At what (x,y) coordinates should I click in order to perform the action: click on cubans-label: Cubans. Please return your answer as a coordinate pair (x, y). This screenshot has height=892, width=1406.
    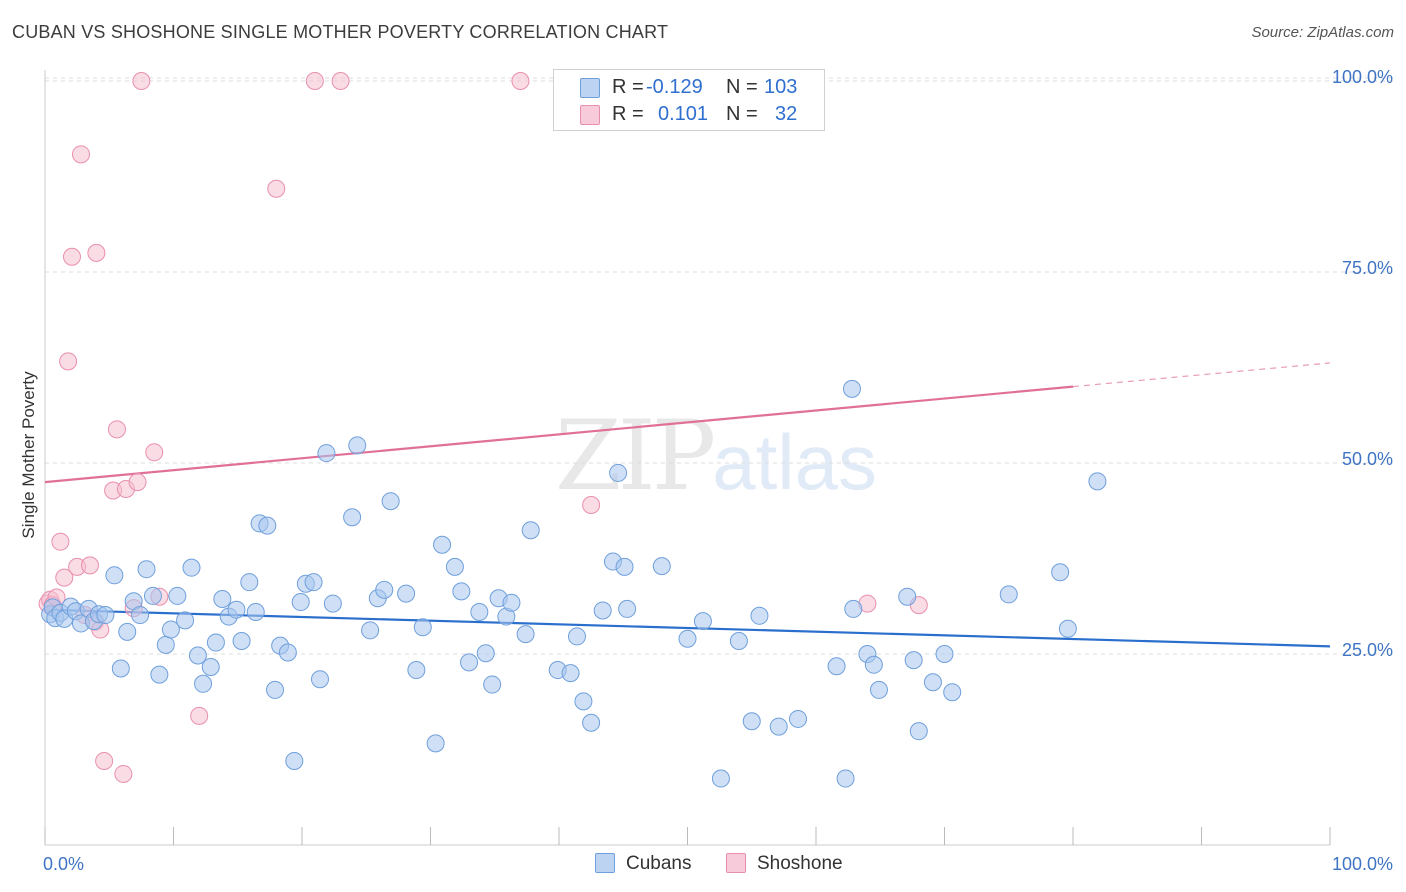
    Looking at the image, I should click on (659, 863).